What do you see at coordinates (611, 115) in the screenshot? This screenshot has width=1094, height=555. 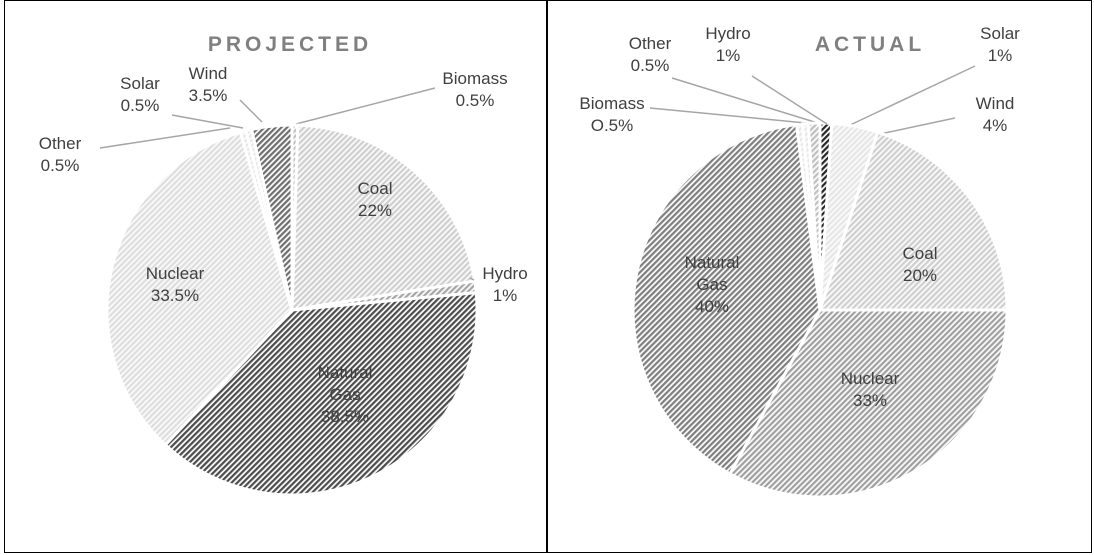 I see `data-label: Biomass O.5%` at bounding box center [611, 115].